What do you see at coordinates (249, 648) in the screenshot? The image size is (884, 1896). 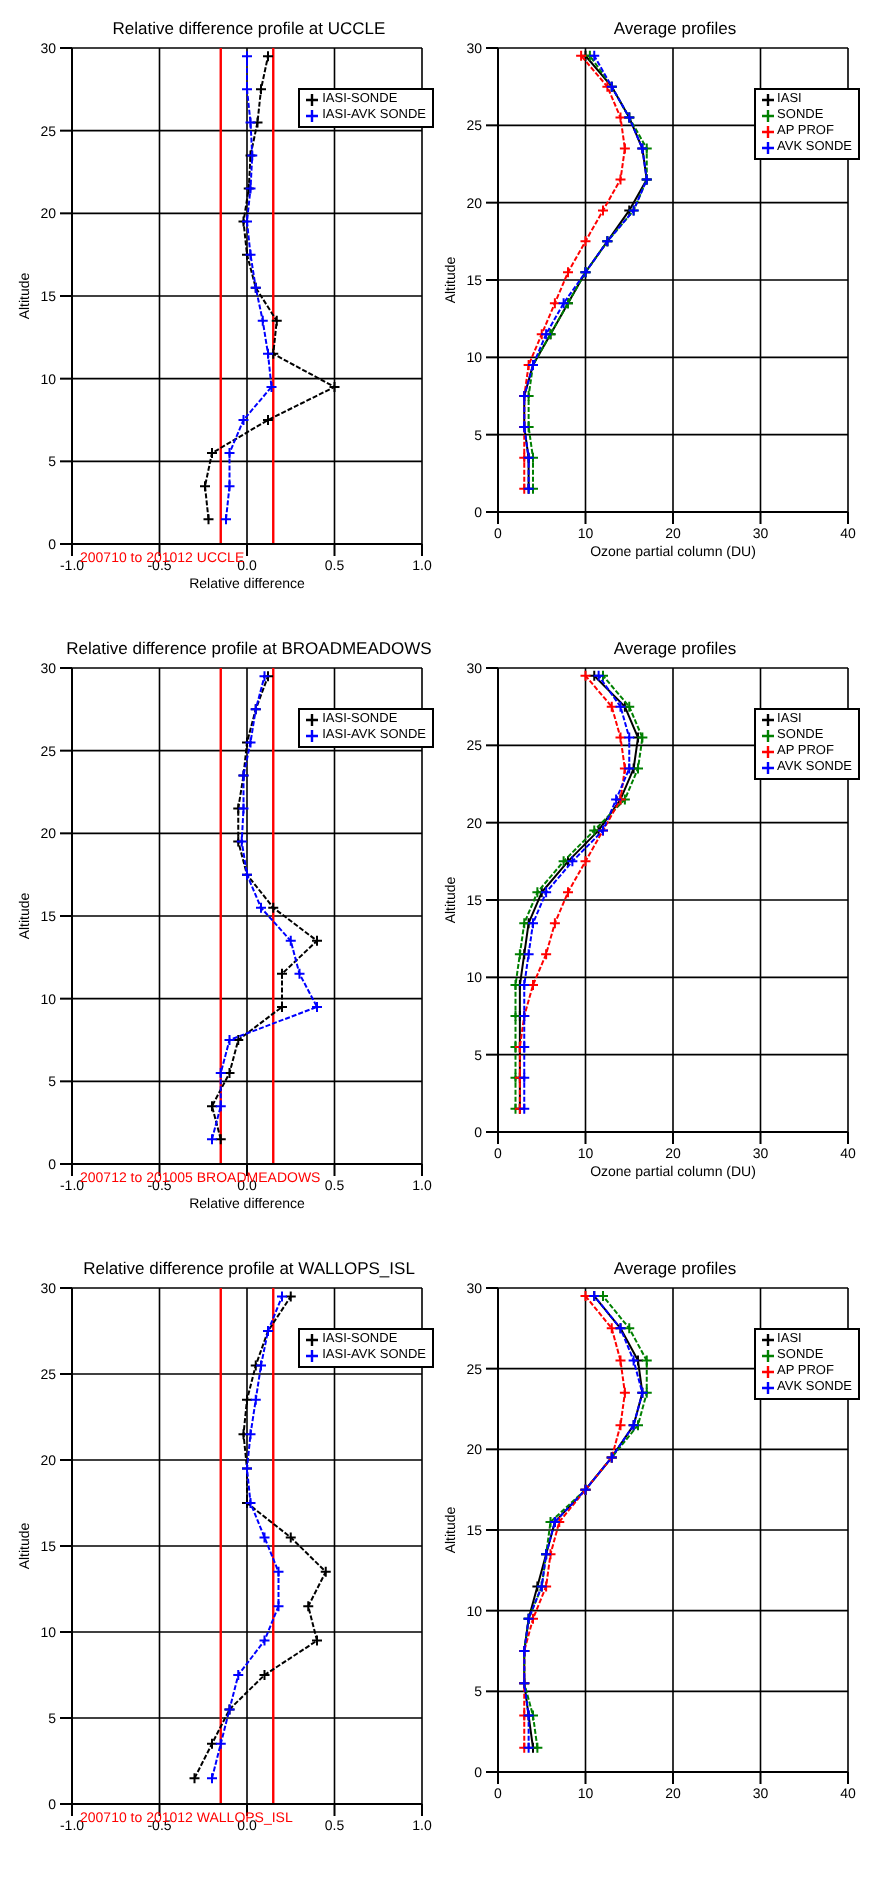 I see `chart-title: Relative difference profile at BROADMEADOWS` at bounding box center [249, 648].